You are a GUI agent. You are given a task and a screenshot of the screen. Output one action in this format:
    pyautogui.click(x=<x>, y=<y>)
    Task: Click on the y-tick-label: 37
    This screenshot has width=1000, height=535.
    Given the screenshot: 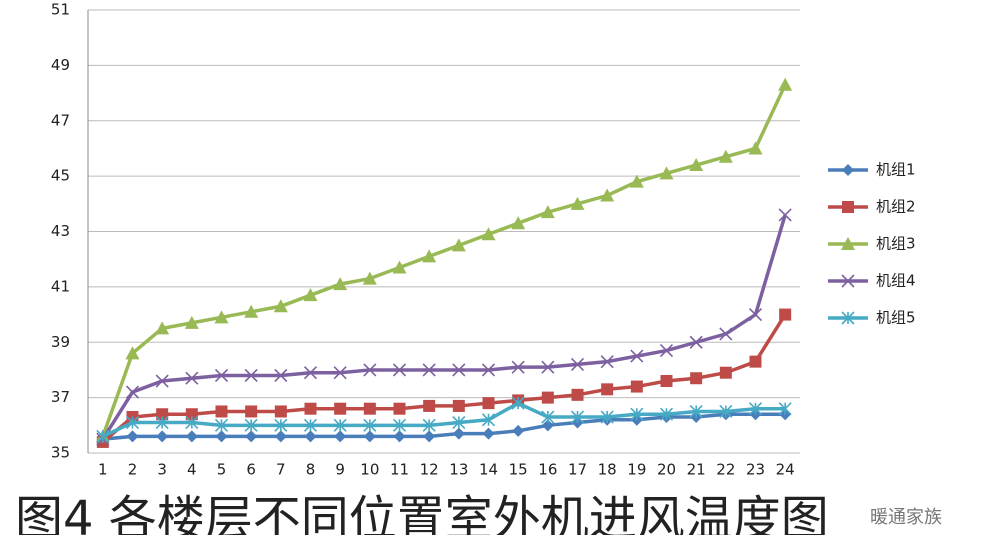 What is the action you would take?
    pyautogui.click(x=60, y=397)
    